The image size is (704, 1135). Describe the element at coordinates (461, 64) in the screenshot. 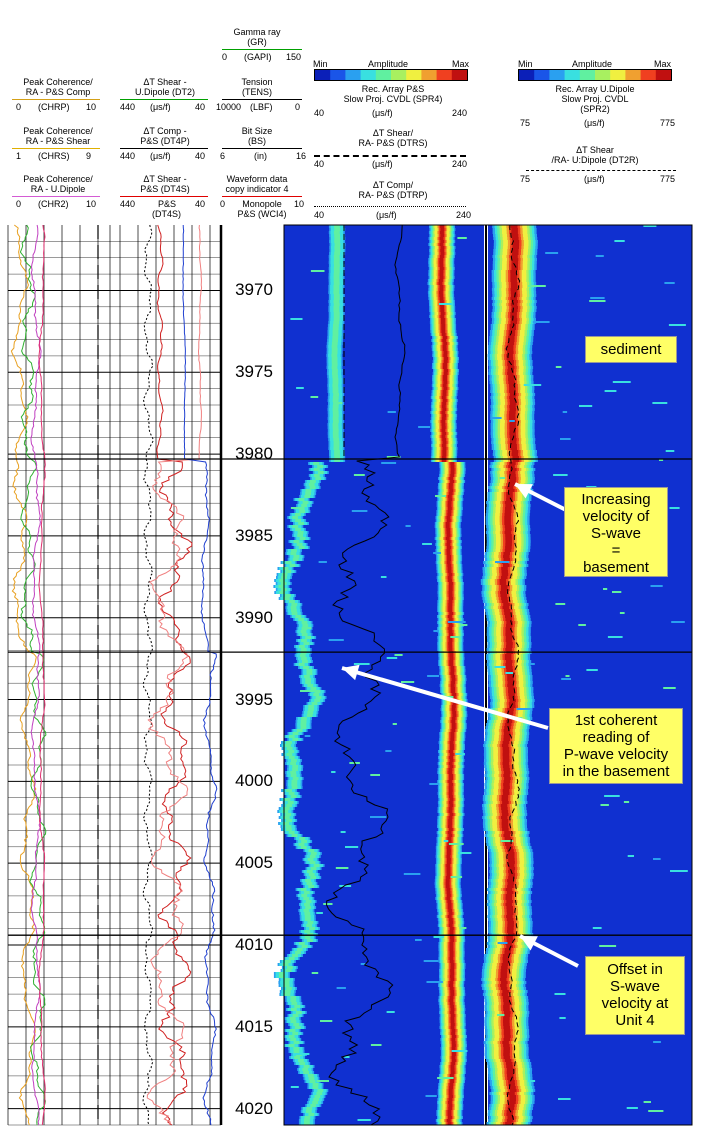

I see `spr4-scale-max: Max` at that location.